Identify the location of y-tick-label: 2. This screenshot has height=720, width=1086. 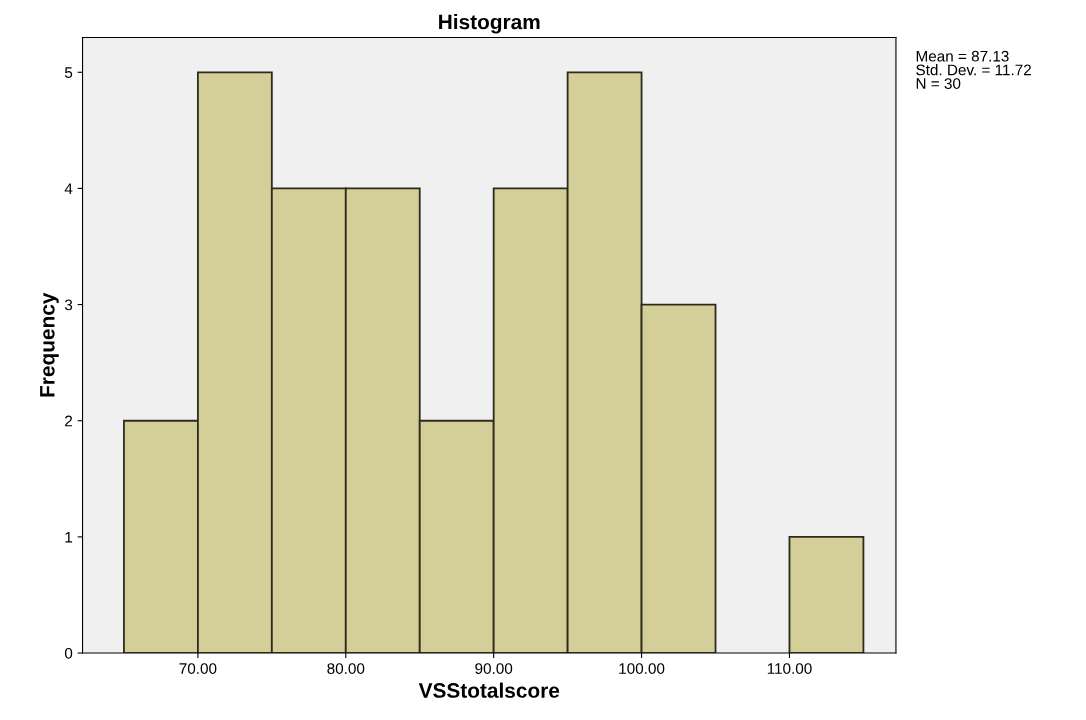
(69, 421).